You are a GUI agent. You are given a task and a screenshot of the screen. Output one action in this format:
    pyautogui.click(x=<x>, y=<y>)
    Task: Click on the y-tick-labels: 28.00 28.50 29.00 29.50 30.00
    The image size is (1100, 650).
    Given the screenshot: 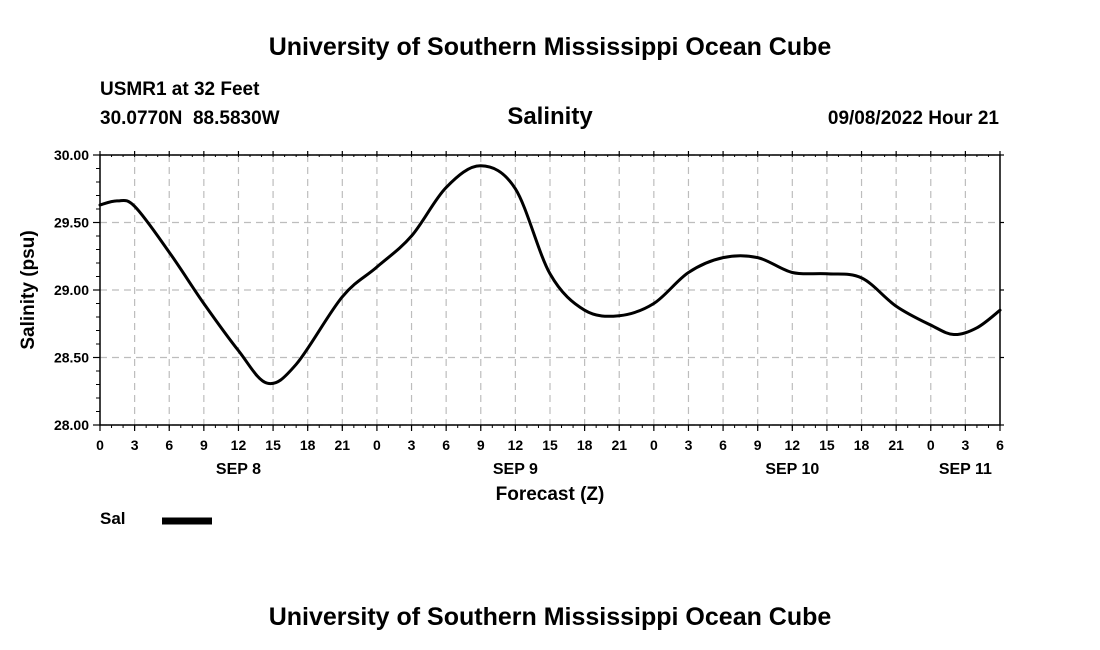 What is the action you would take?
    pyautogui.click(x=71, y=290)
    